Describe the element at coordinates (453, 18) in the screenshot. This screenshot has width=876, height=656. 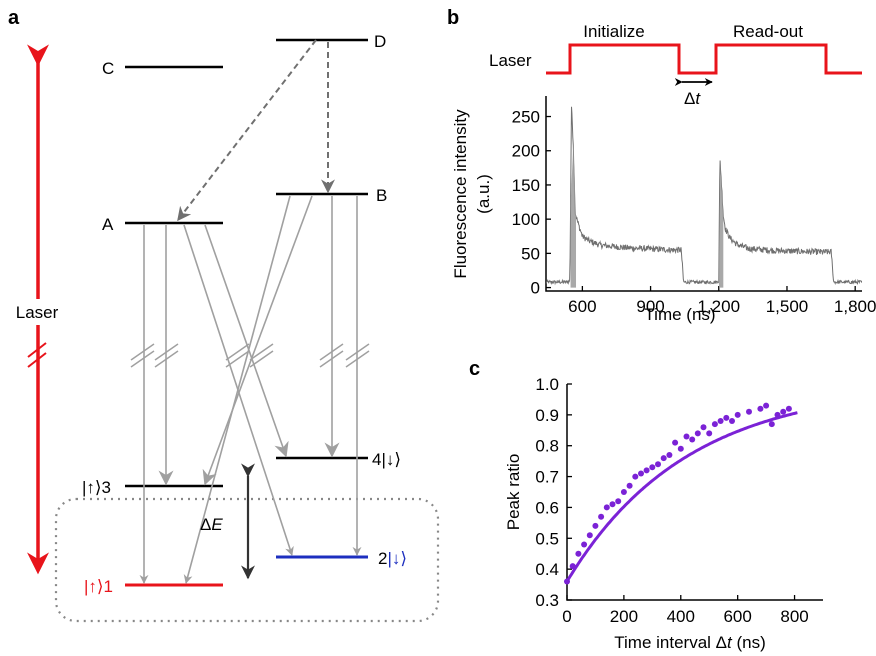
I see `panel-b-label: b` at that location.